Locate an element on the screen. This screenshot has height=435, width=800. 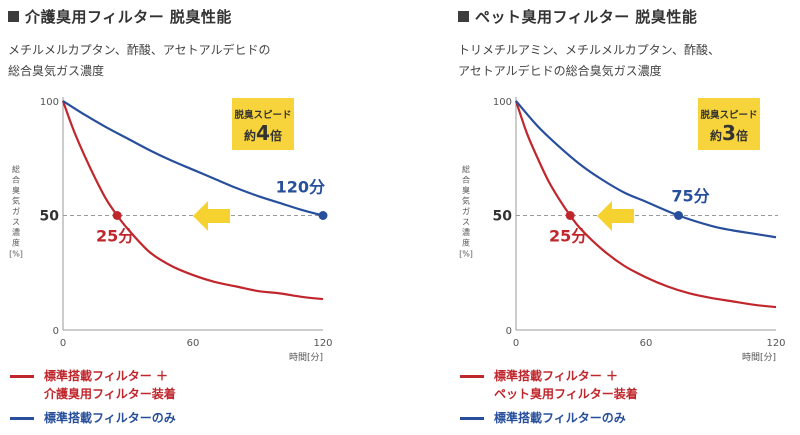
speed-badge-value: 約3倍 is located at coordinates (729, 133).